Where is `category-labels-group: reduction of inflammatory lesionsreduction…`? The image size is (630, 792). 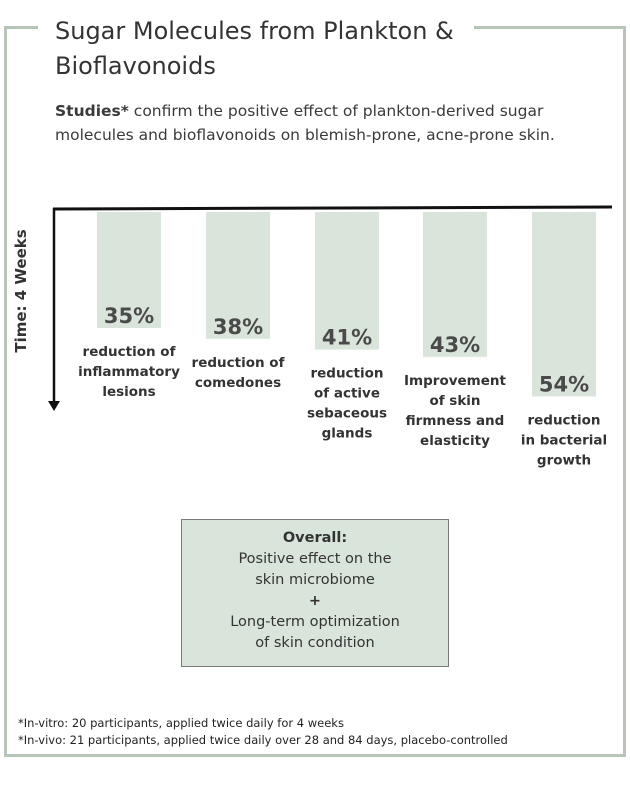 category-labels-group: reduction of inflammatory lesionsreduction… is located at coordinates (342, 406).